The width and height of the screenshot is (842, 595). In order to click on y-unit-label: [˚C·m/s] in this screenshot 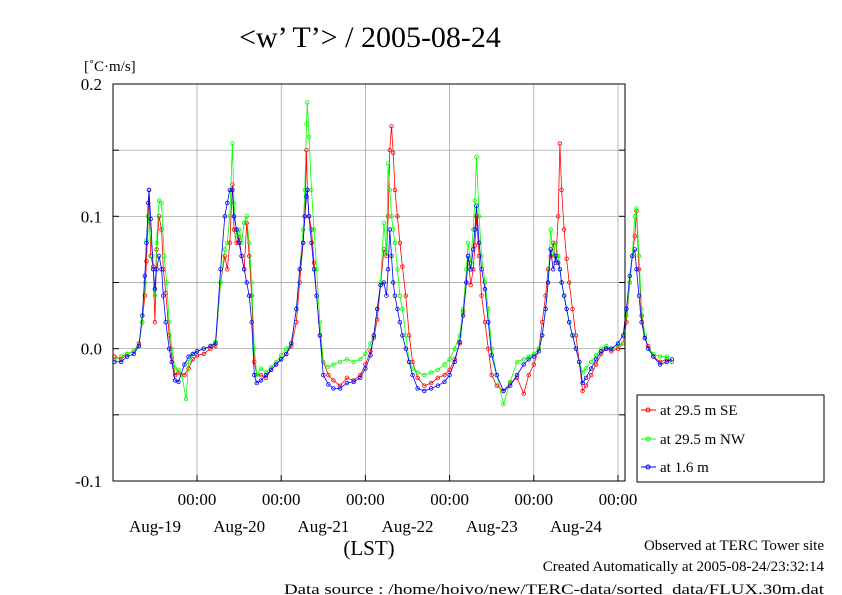, I will do `click(110, 67)`.